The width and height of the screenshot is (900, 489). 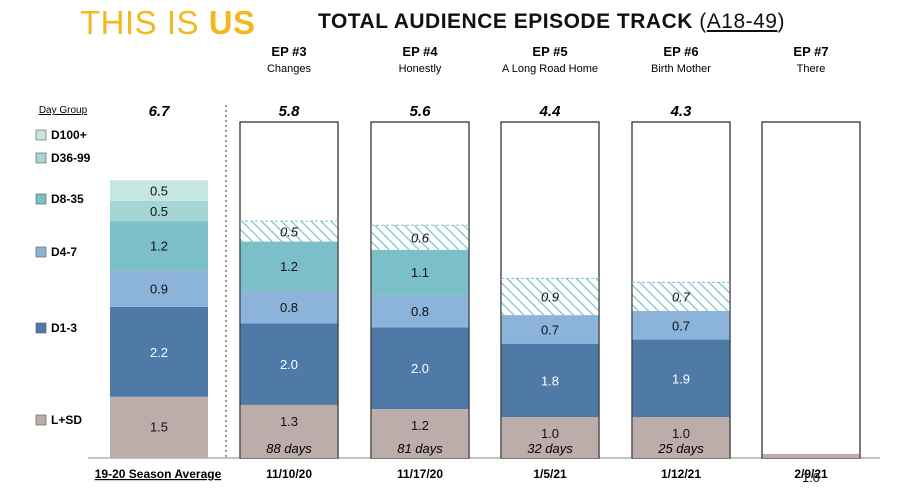 I want to click on bar-total-label: 5.6, so click(x=421, y=111).